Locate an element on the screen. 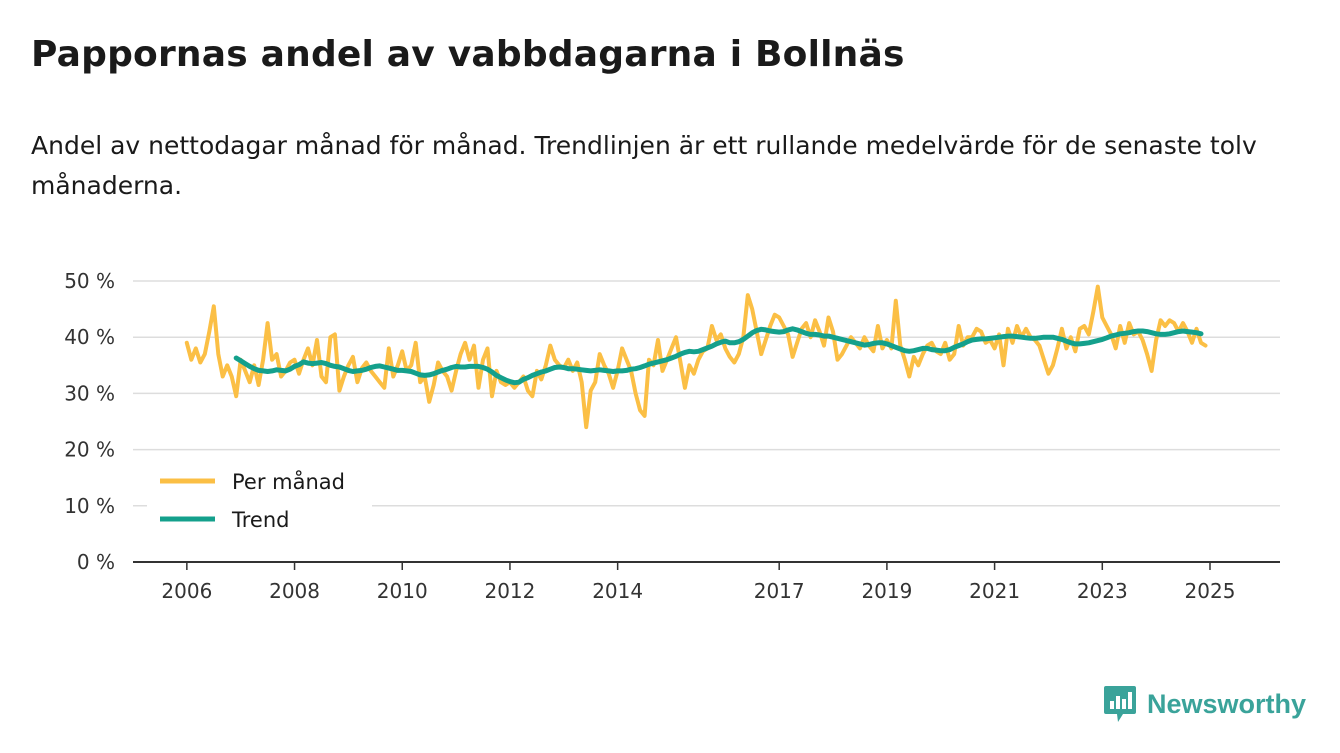 Image resolution: width=1340 pixels, height=753 pixels. y-tick-label-20: 20 % is located at coordinates (89, 450).